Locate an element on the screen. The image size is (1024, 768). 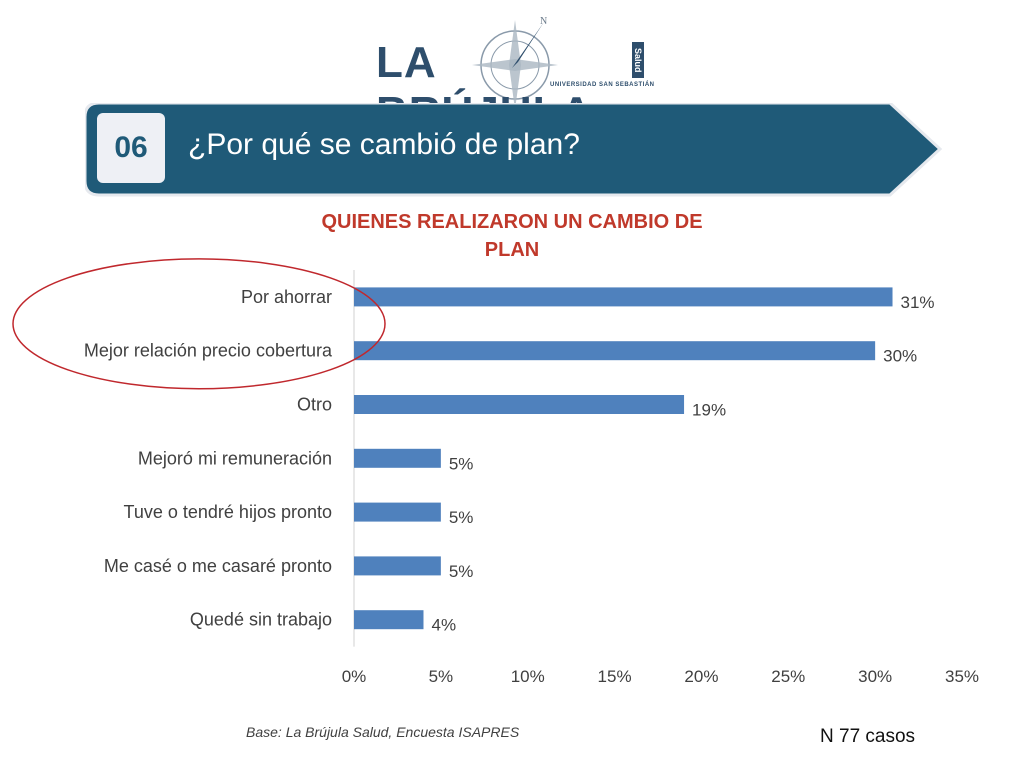
logo-subtitle: UNIVERSIDAD SAN SEBASTIÁN is located at coordinates (602, 85).